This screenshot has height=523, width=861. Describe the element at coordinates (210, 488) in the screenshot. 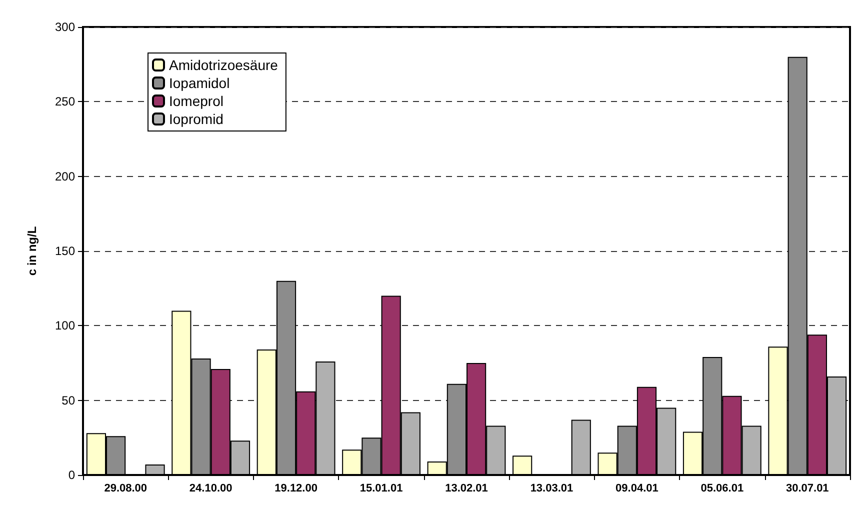

I see `x-tick-label: 24.10.00` at that location.